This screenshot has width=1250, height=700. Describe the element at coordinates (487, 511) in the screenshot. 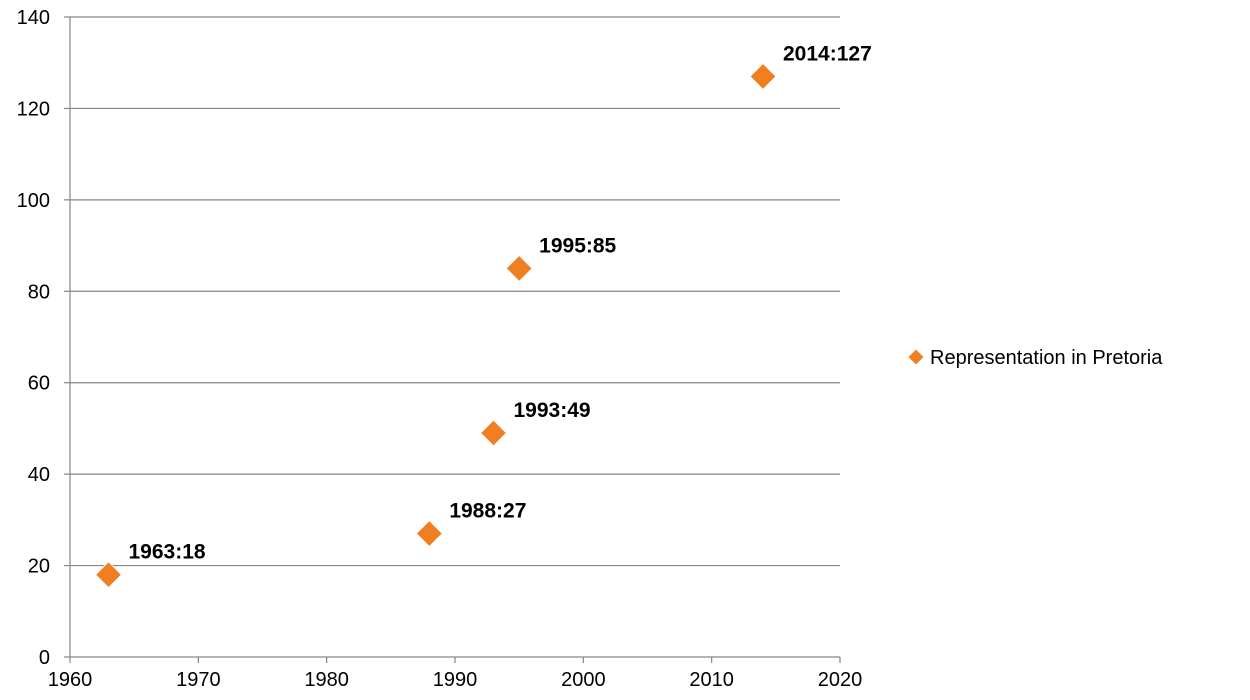

I see `data-label: 1988:27` at that location.